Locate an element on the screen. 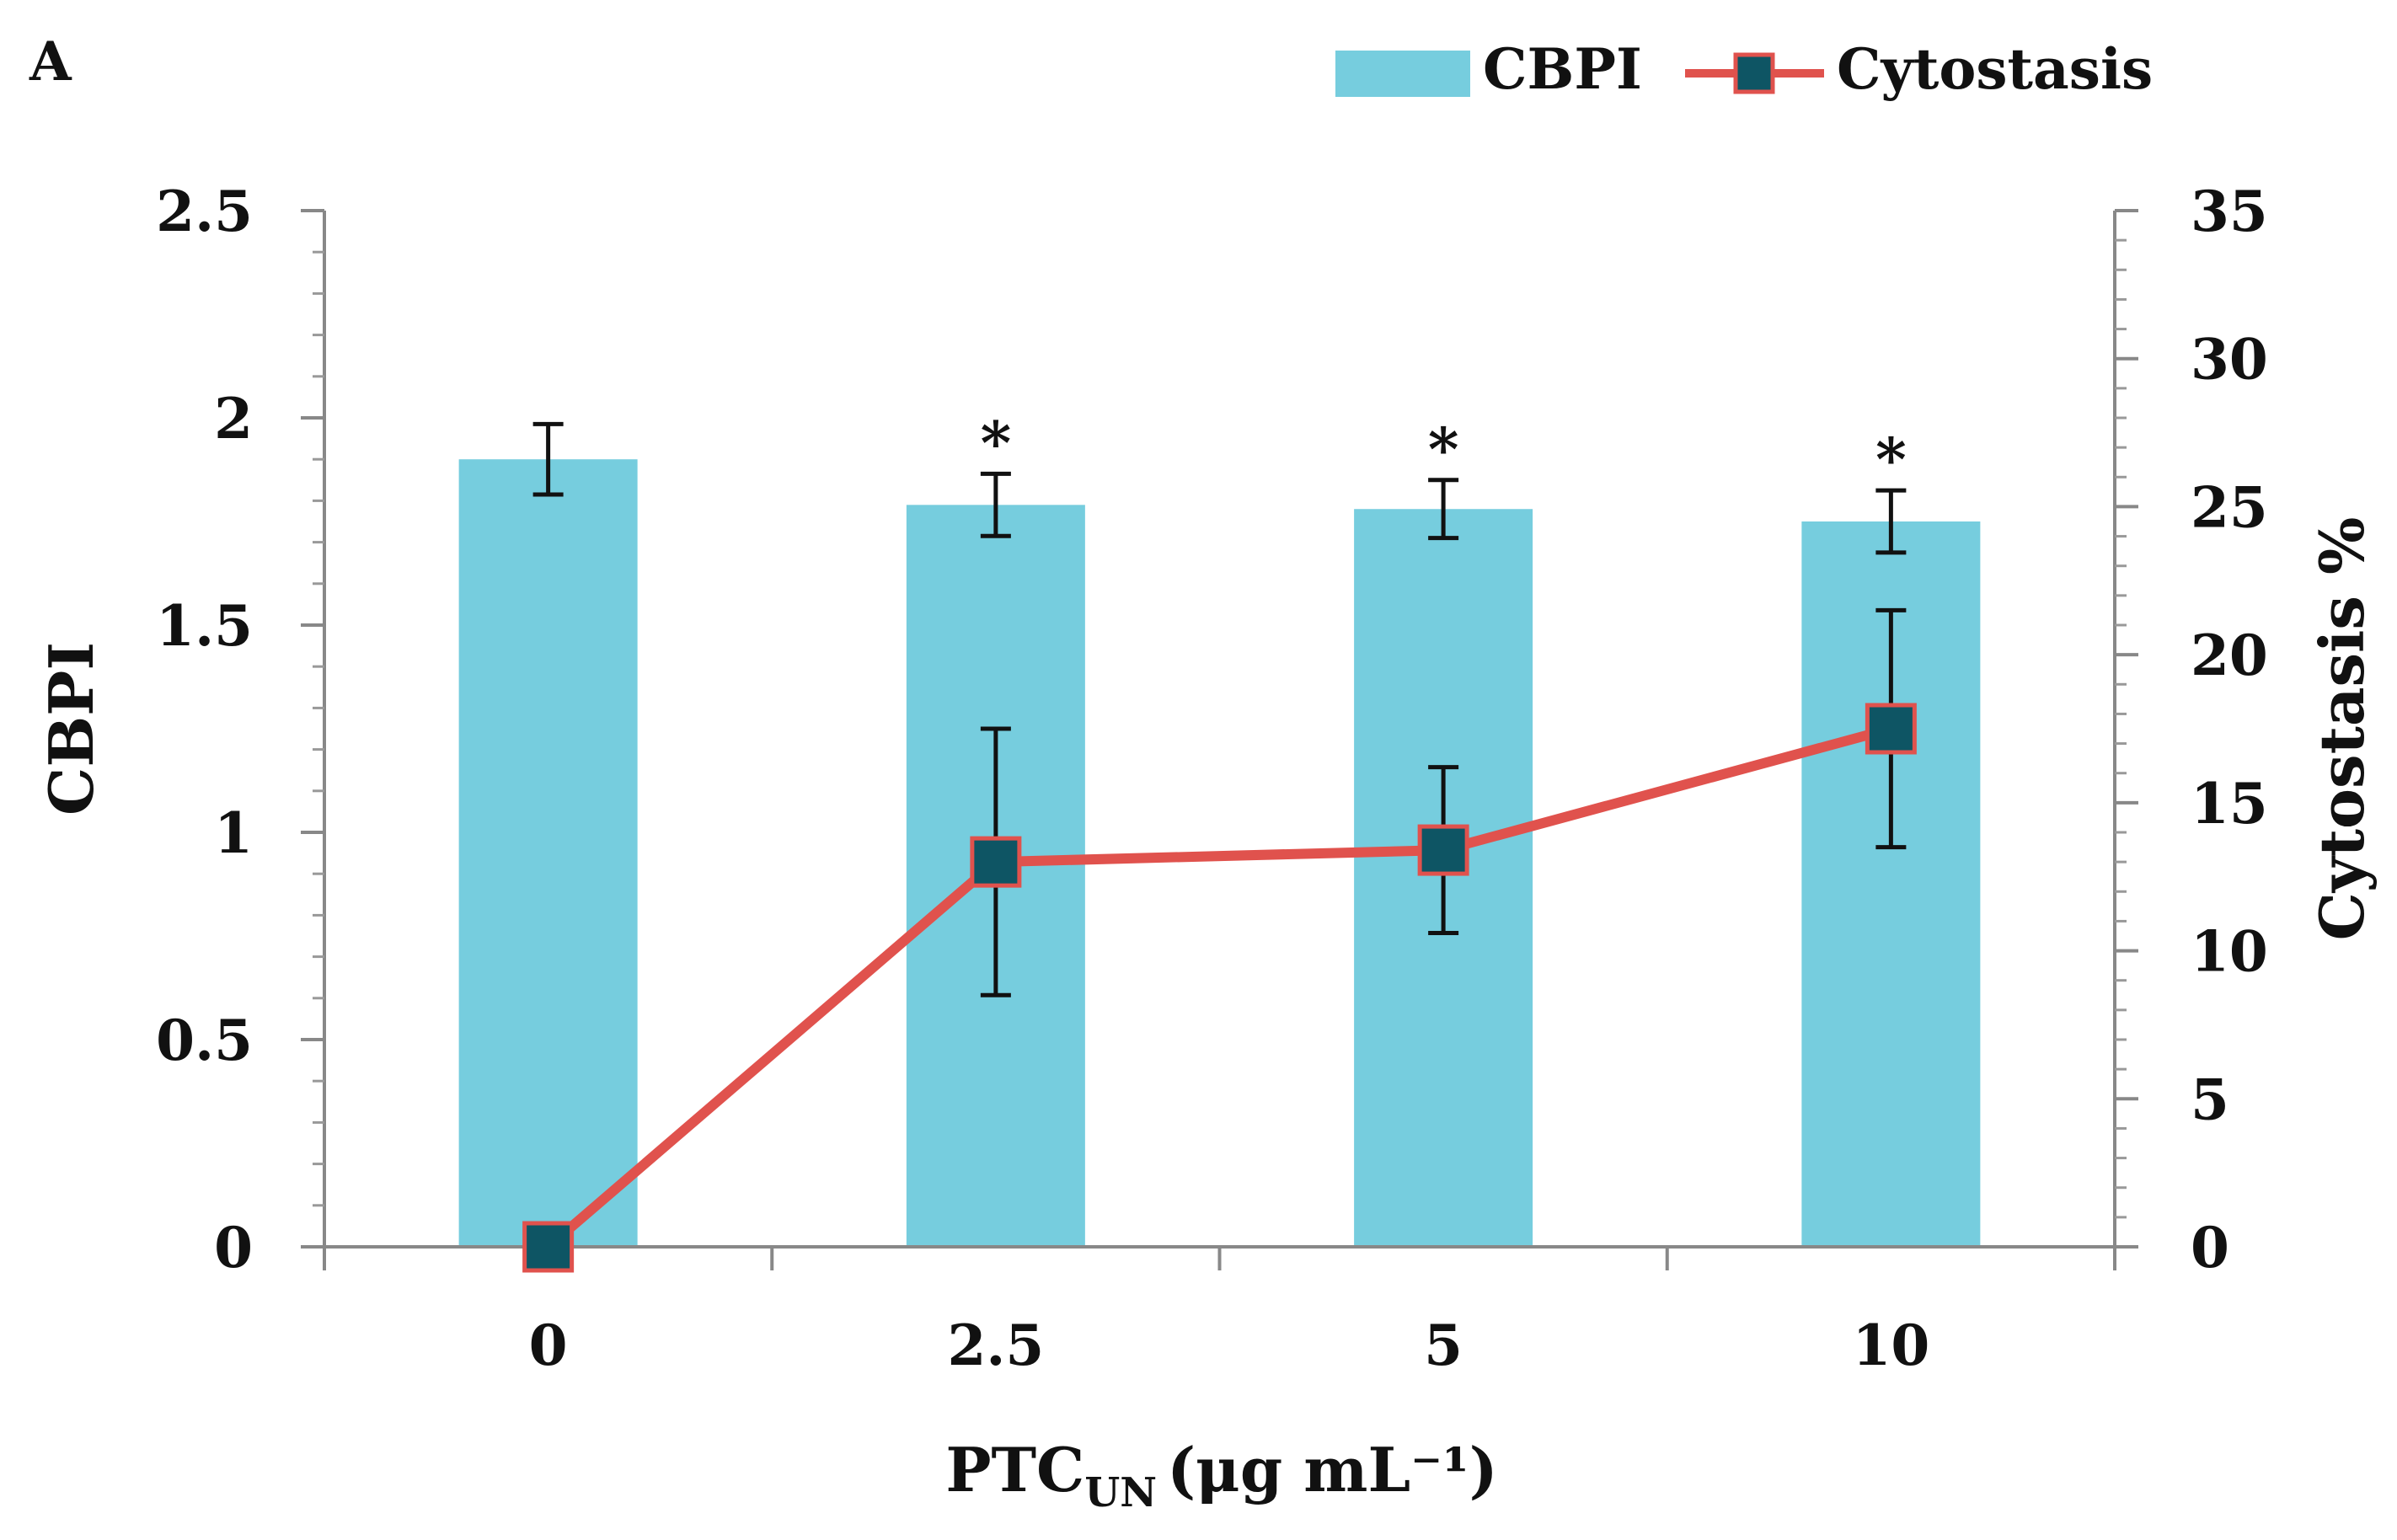 The height and width of the screenshot is (1540, 2397). y-axis-left-title: CBPI is located at coordinates (71, 729).